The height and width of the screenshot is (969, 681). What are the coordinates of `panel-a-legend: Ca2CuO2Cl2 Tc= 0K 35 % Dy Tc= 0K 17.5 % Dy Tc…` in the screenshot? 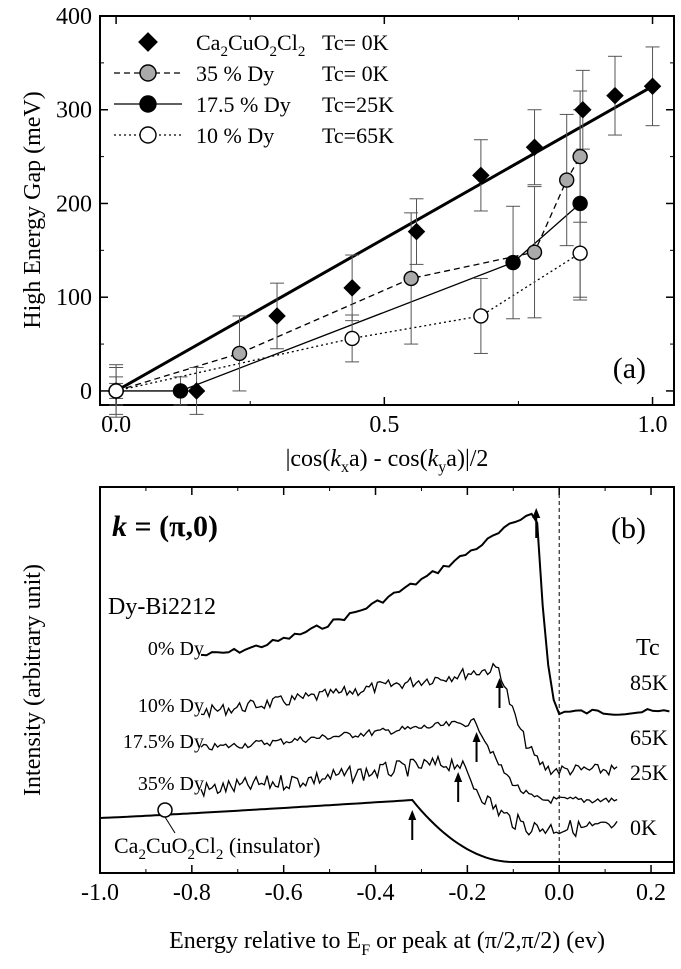 It's located at (254, 89).